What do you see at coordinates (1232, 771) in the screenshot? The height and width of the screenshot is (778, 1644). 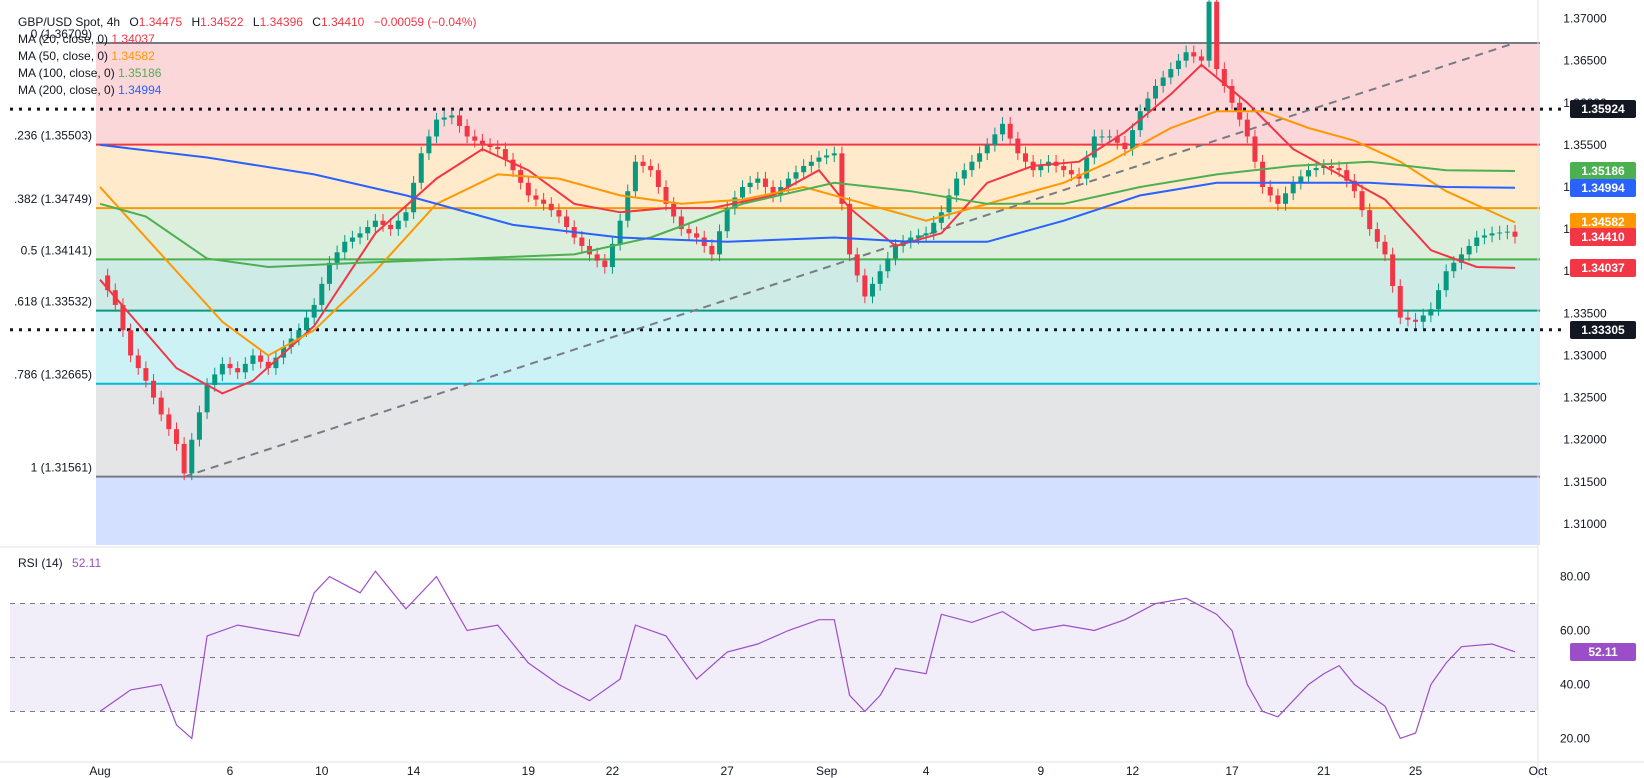 I see `time-tick-label: 17` at bounding box center [1232, 771].